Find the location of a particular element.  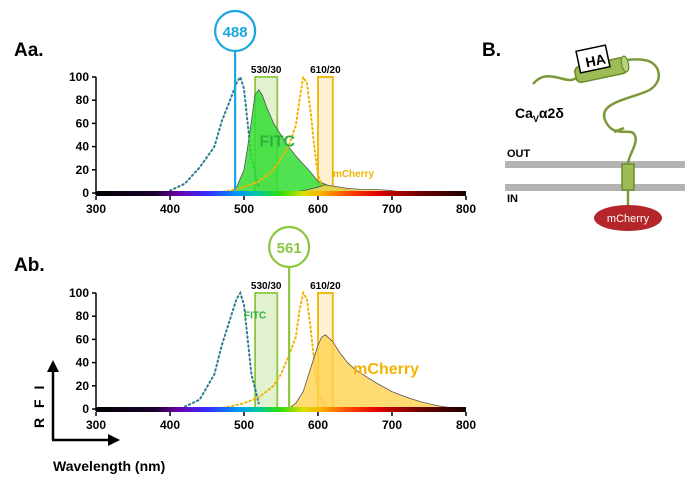

y-arrow-head is located at coordinates (53, 366).